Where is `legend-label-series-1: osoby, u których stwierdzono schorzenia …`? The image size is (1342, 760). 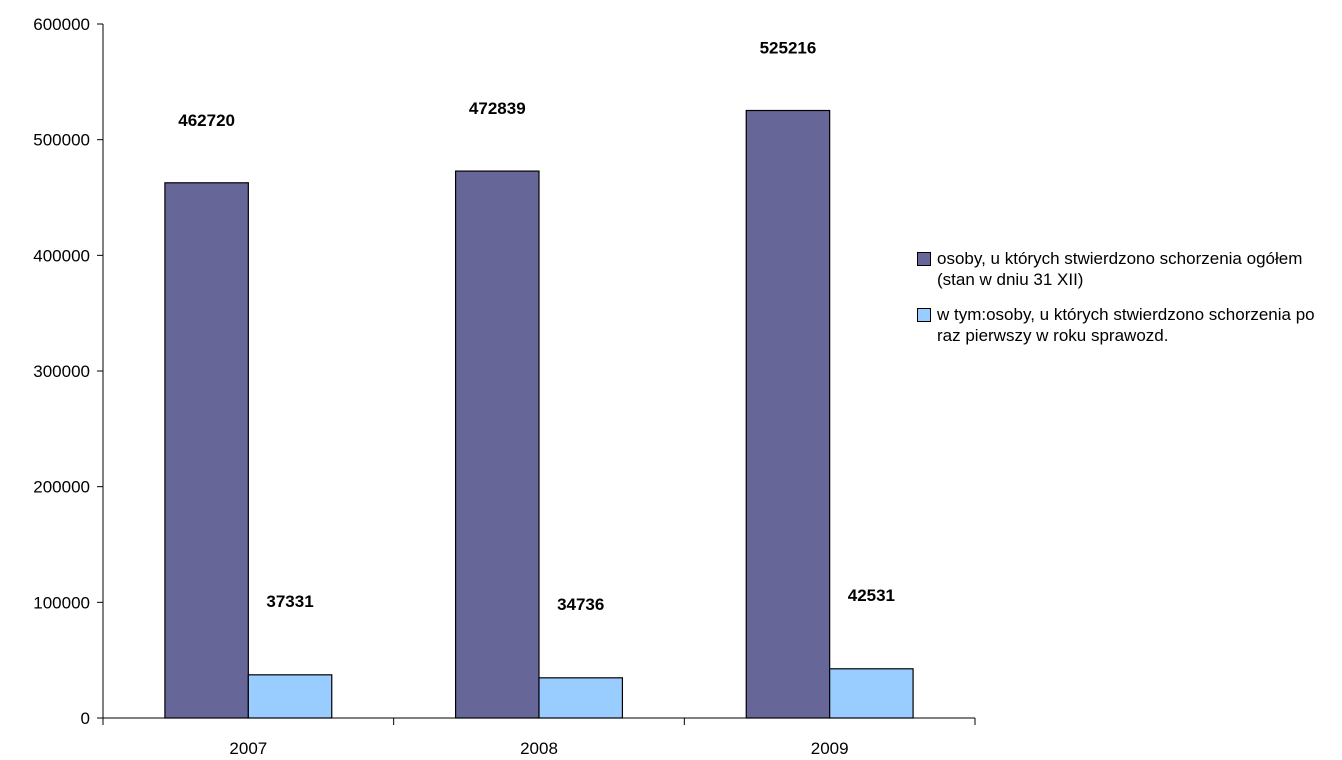
legend-label-series-1: osoby, u których stwierdzono schorzenia … is located at coordinates (1120, 269).